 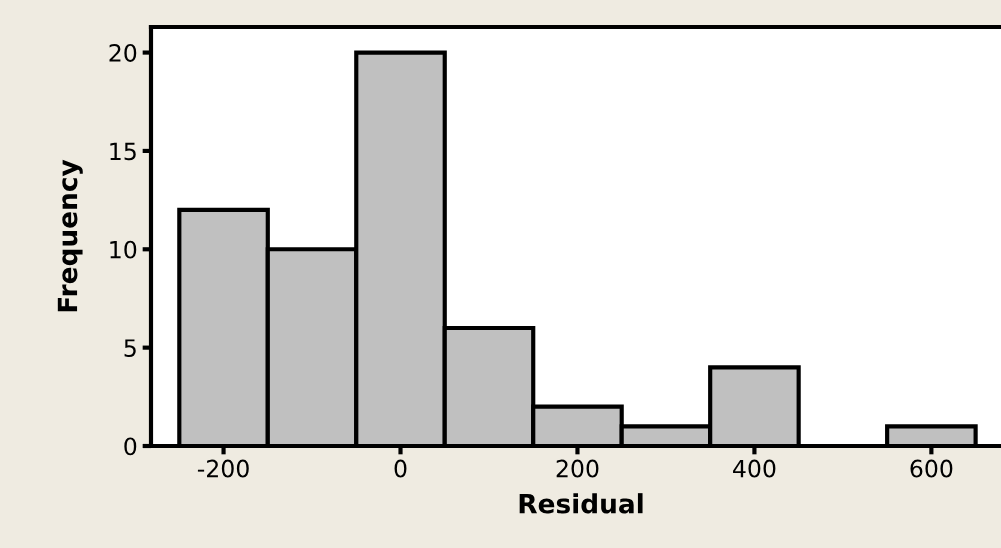 What do you see at coordinates (130, 348) in the screenshot?
I see `y-tick-label: 5` at bounding box center [130, 348].